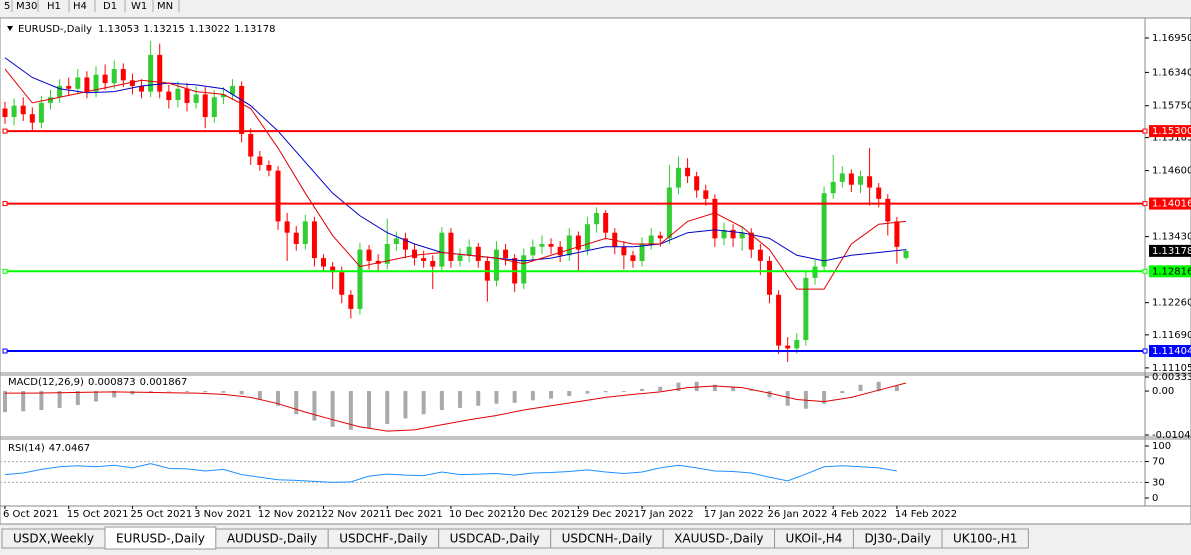 This screenshot has width=1191, height=555. I want to click on timeframe-button: H4, so click(80, 6).